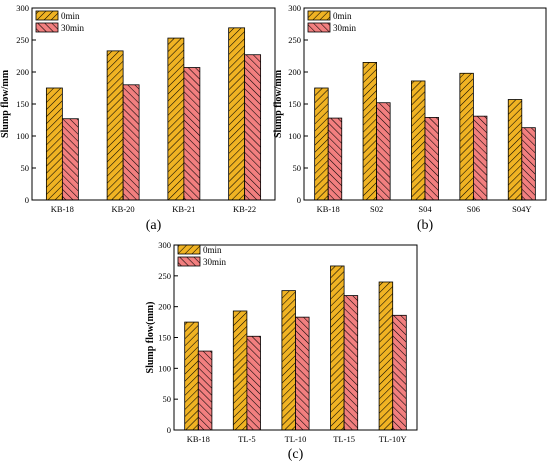 Image resolution: width=550 pixels, height=473 pixels. What do you see at coordinates (150, 338) in the screenshot?
I see `y-axis-label: Slump flow(mm)` at bounding box center [150, 338].